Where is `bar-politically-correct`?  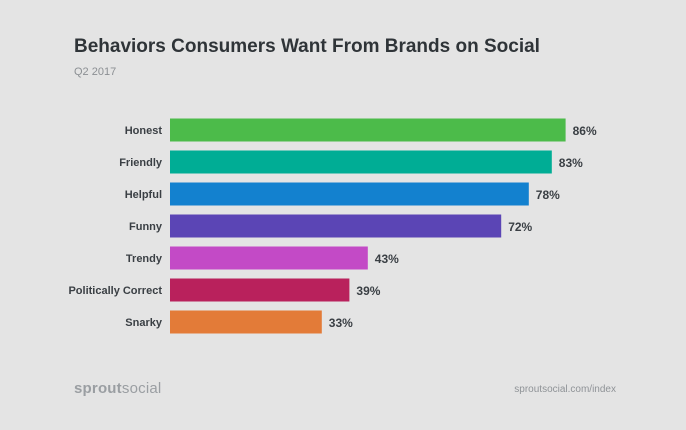 bar-politically-correct is located at coordinates (260, 290).